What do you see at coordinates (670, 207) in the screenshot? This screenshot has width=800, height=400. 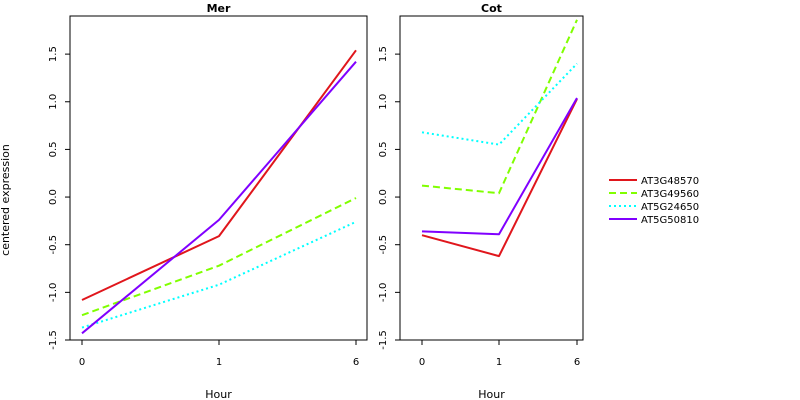 I see `legend-label: AT5G24650` at bounding box center [670, 207].